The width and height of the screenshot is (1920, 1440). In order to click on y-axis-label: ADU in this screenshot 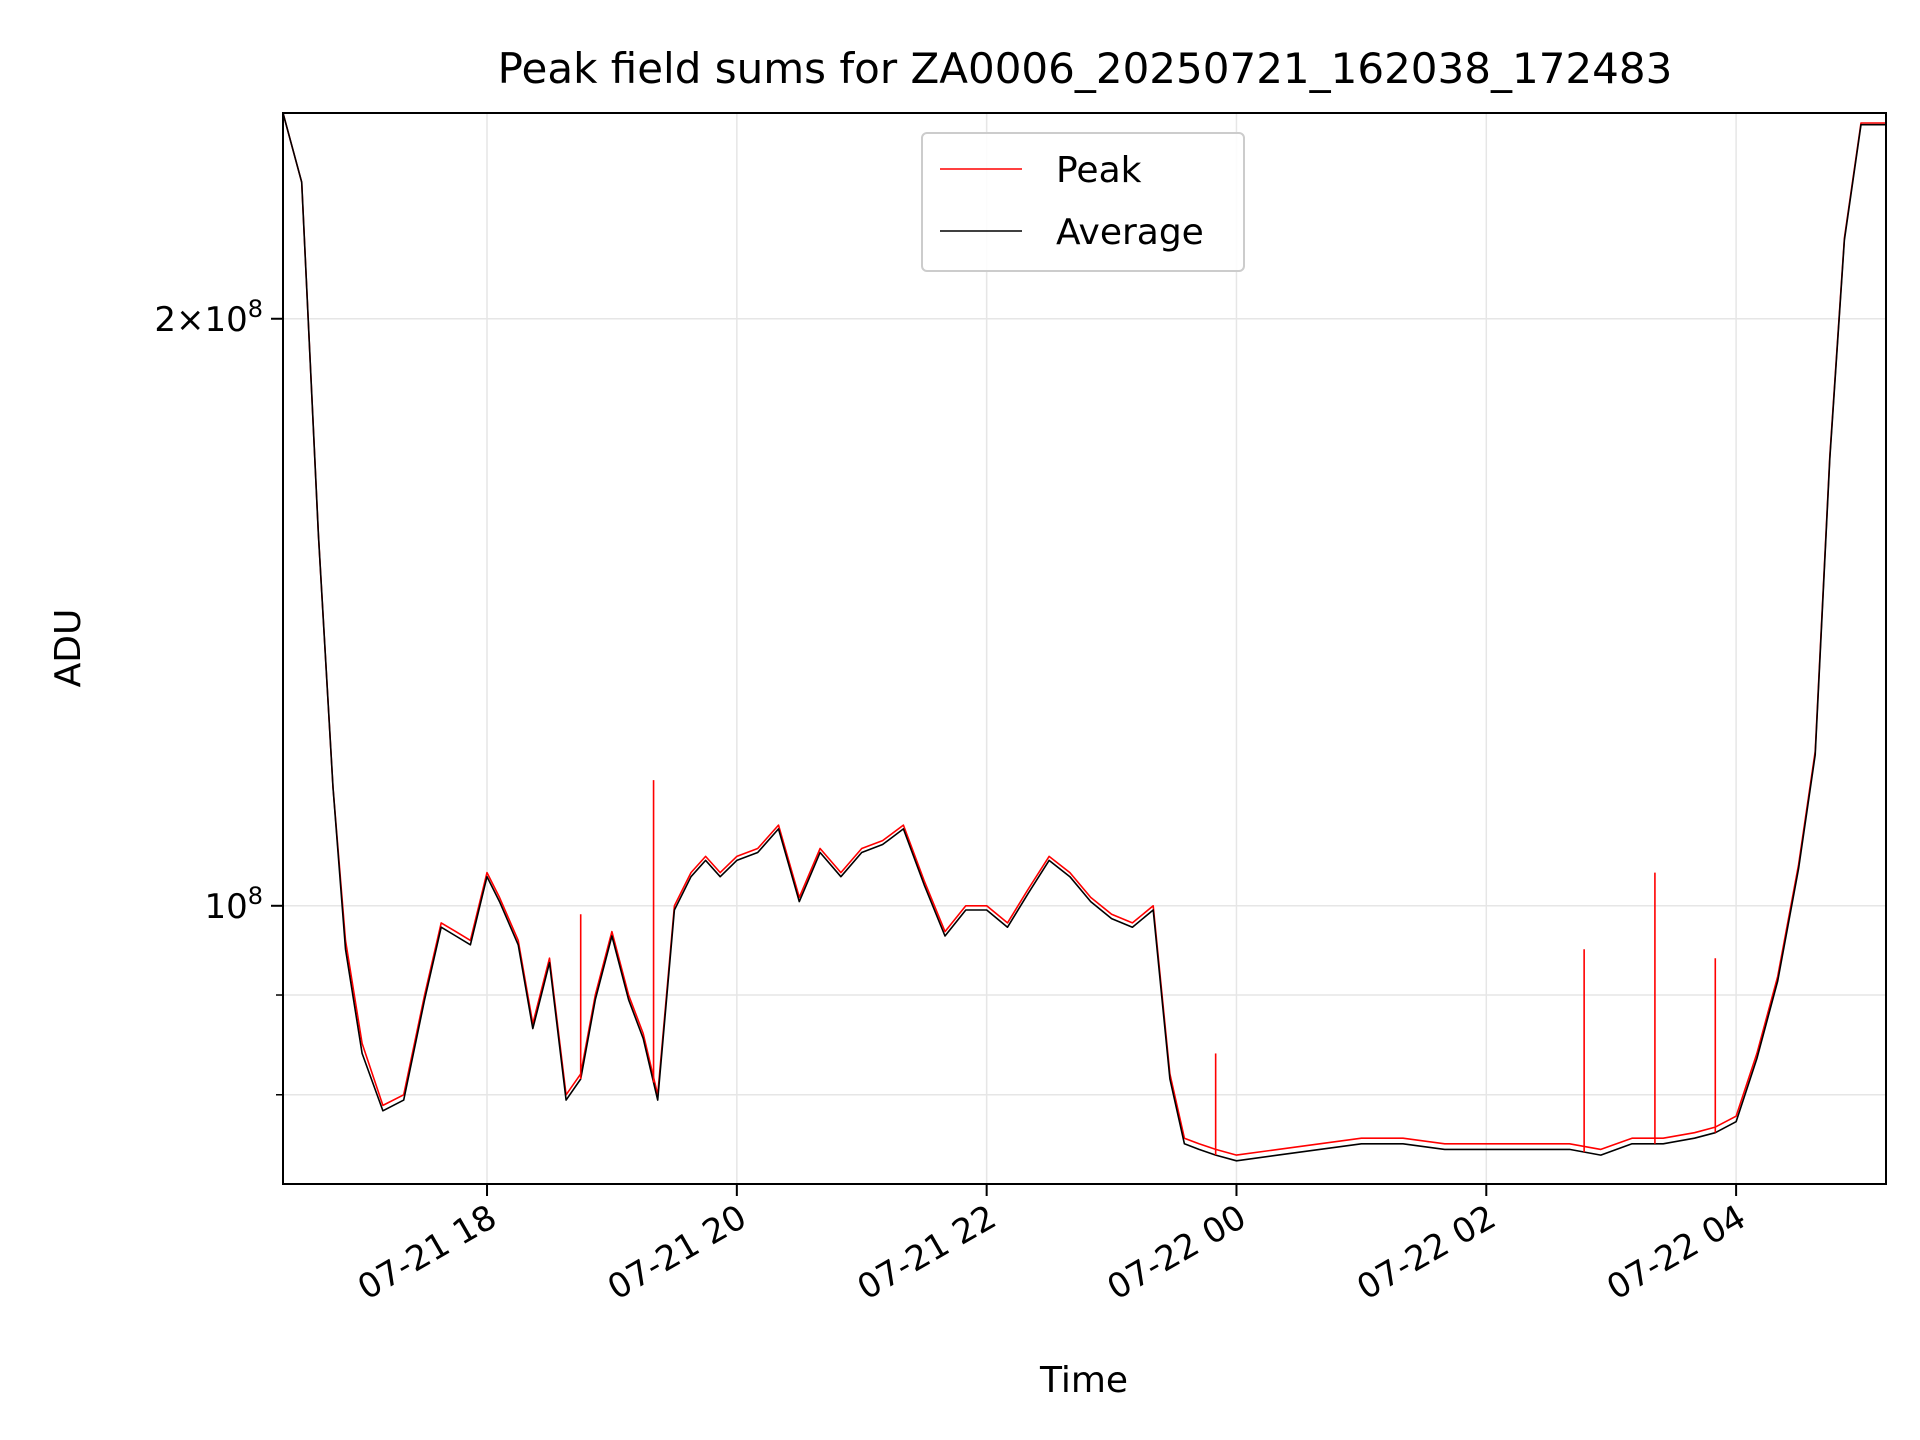, I will do `click(68, 648)`.